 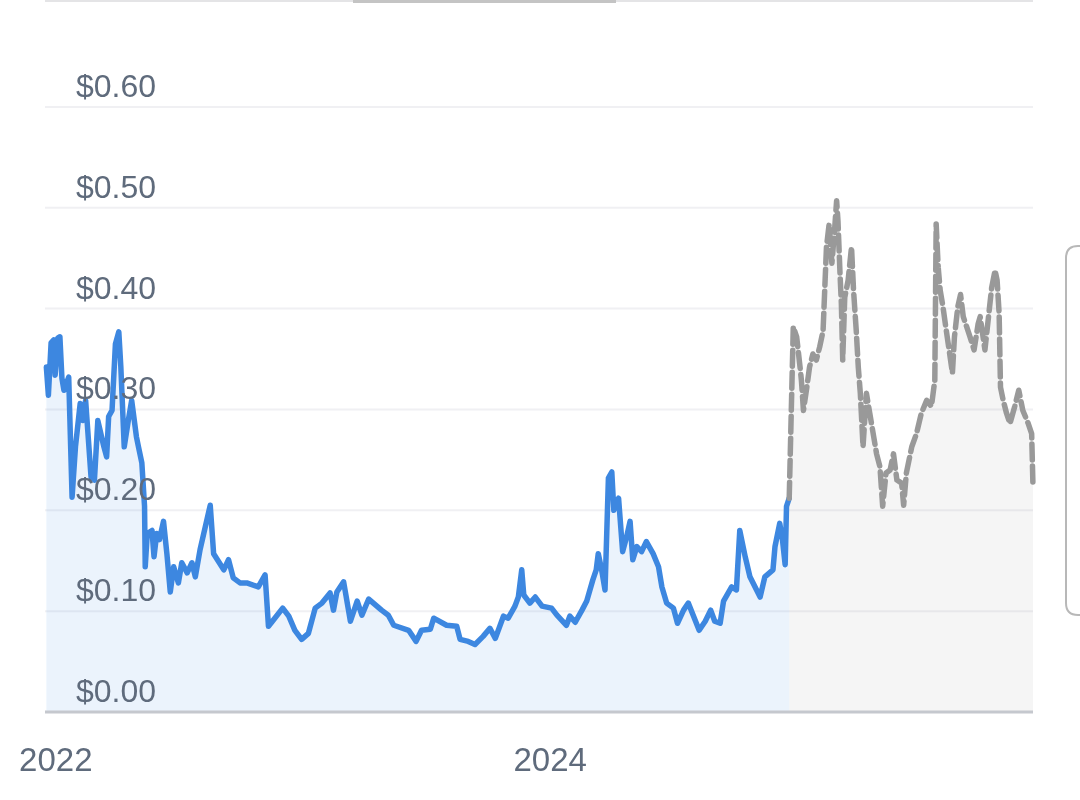 I want to click on y-tick-label: $0.00, so click(x=116, y=691).